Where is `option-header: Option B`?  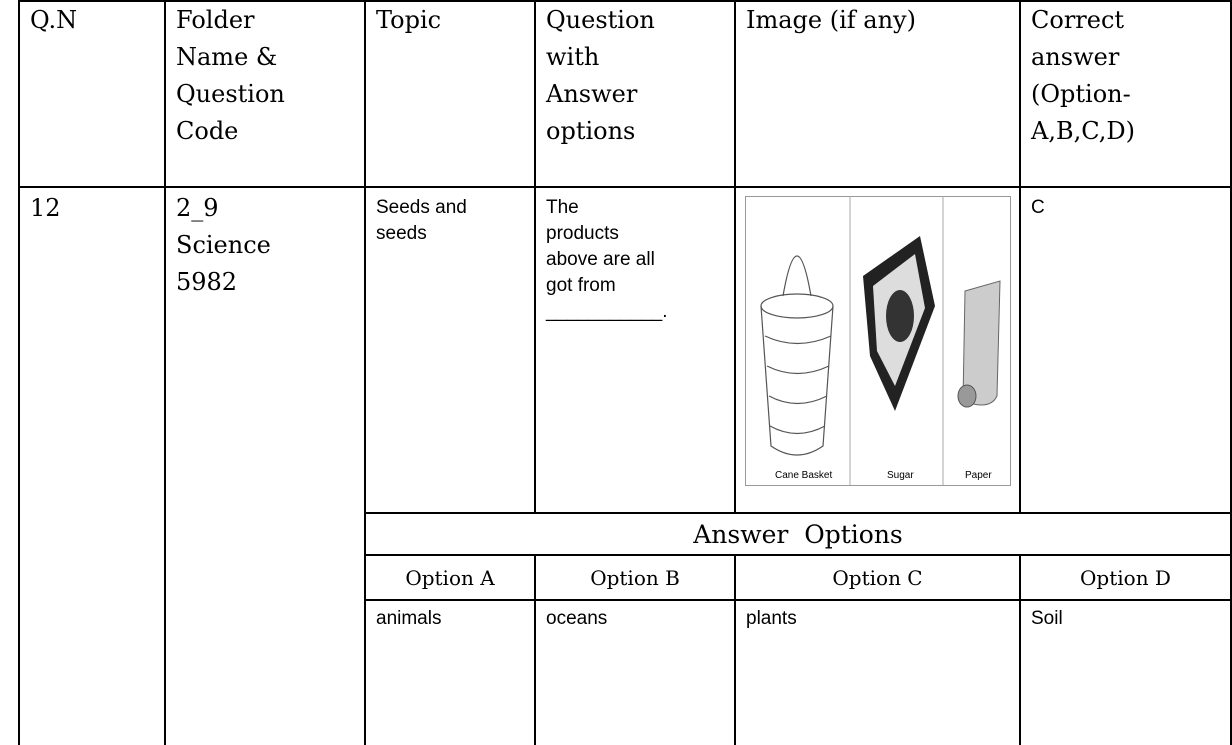 option-header: Option B is located at coordinates (635, 578).